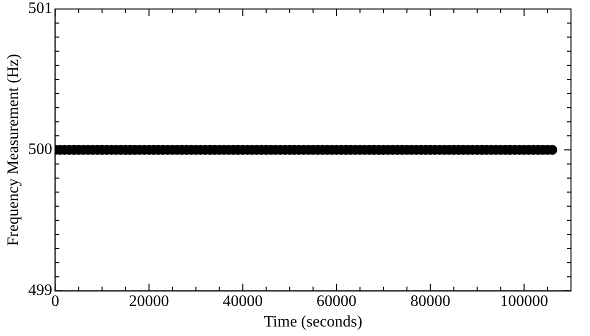 This screenshot has height=336, width=590. I want to click on x-axis-title: Time (seconds), so click(313, 322).